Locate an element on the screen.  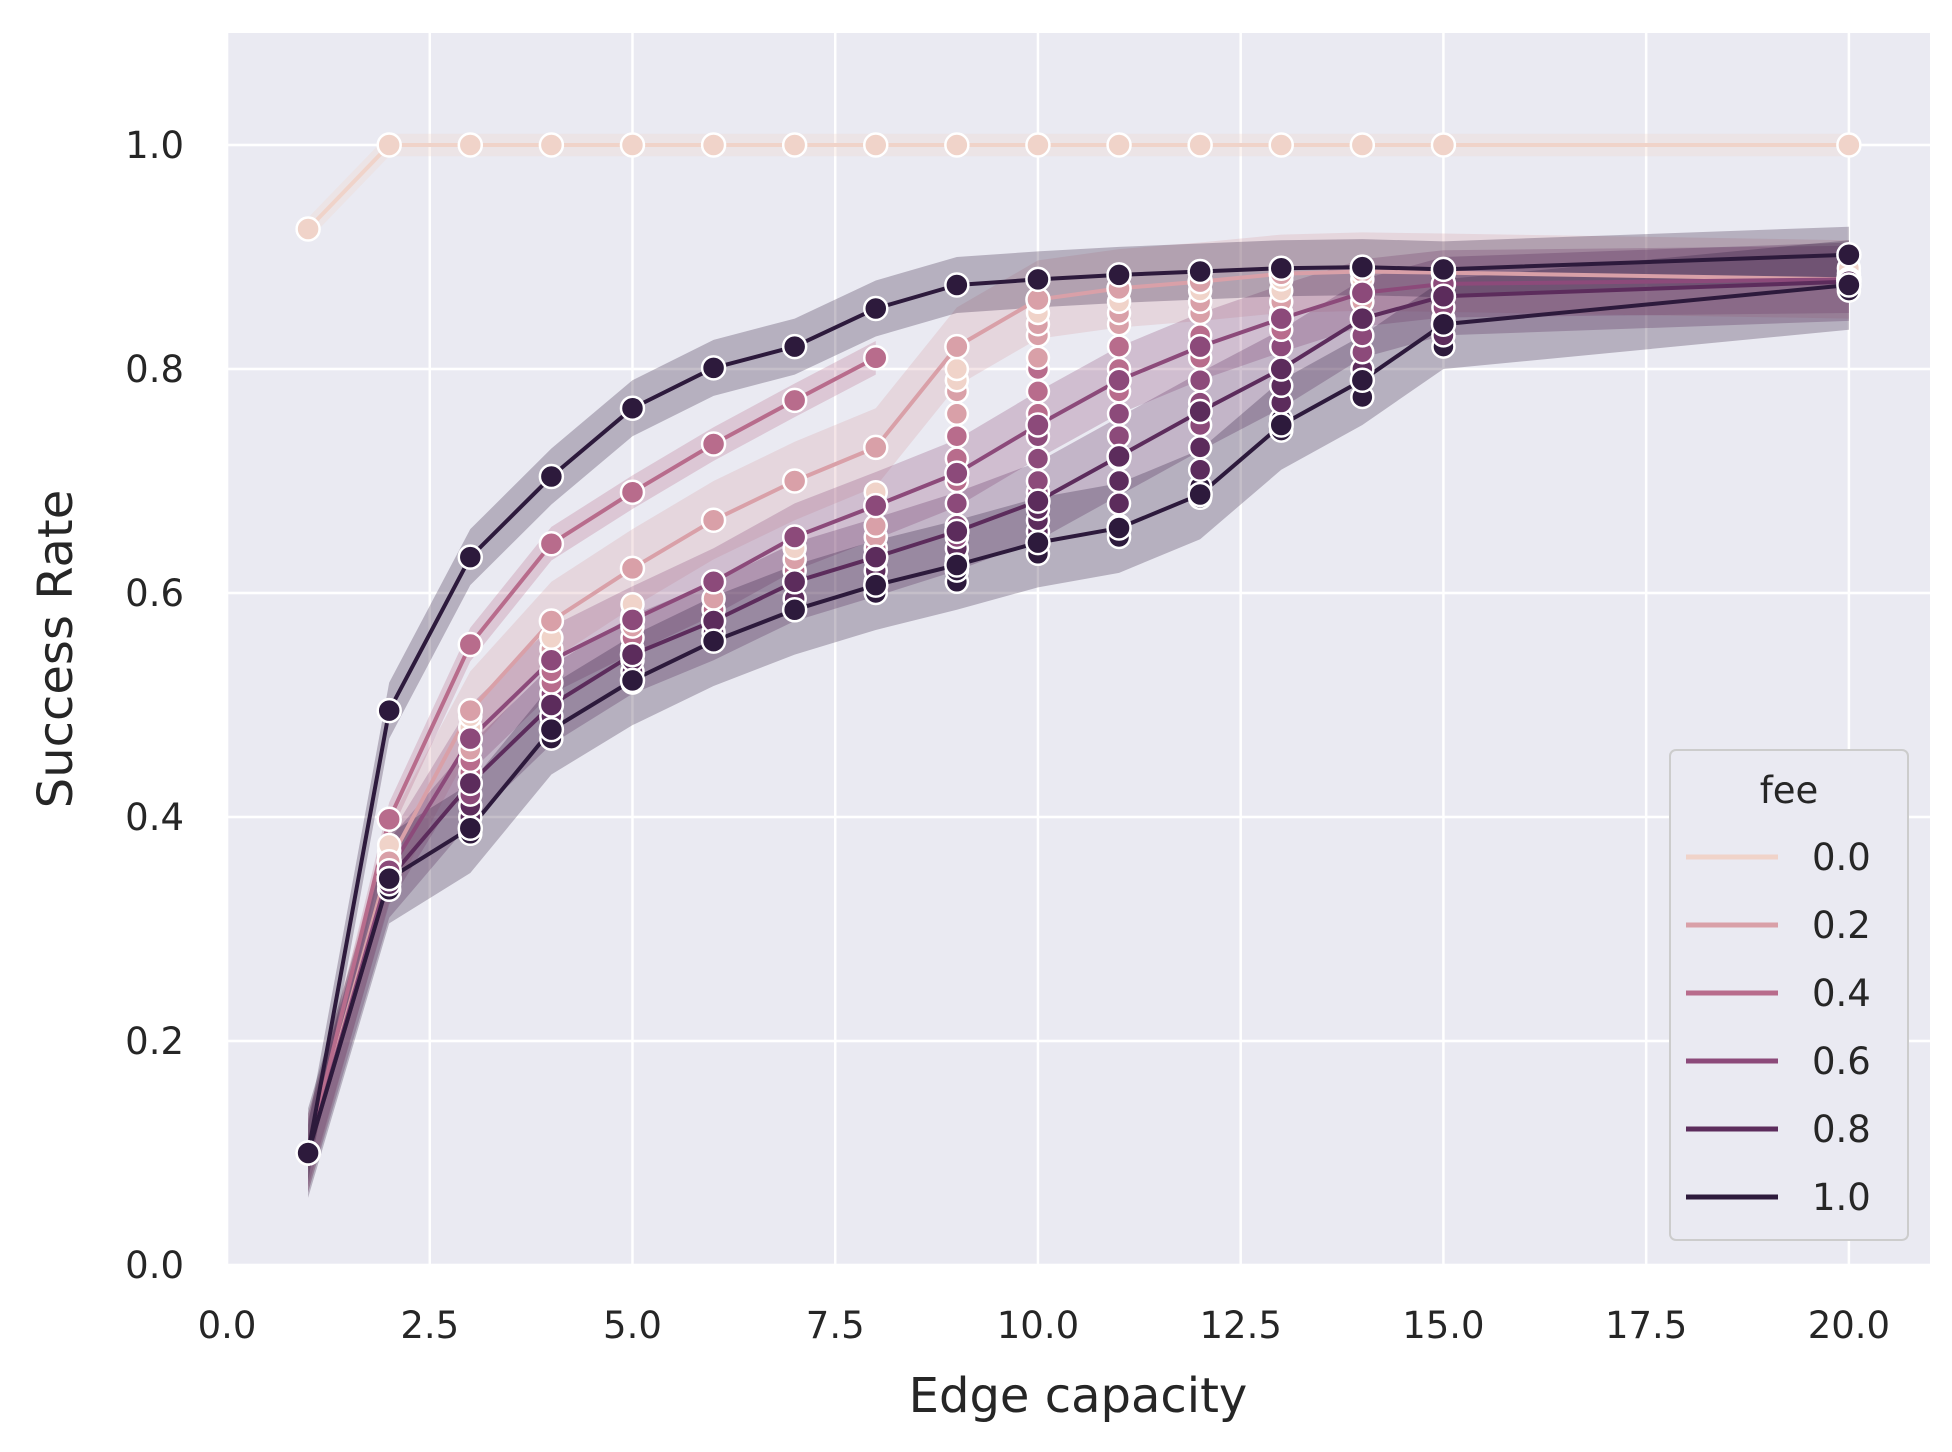
y-tick-label: 0.6 is located at coordinates (154, 593).